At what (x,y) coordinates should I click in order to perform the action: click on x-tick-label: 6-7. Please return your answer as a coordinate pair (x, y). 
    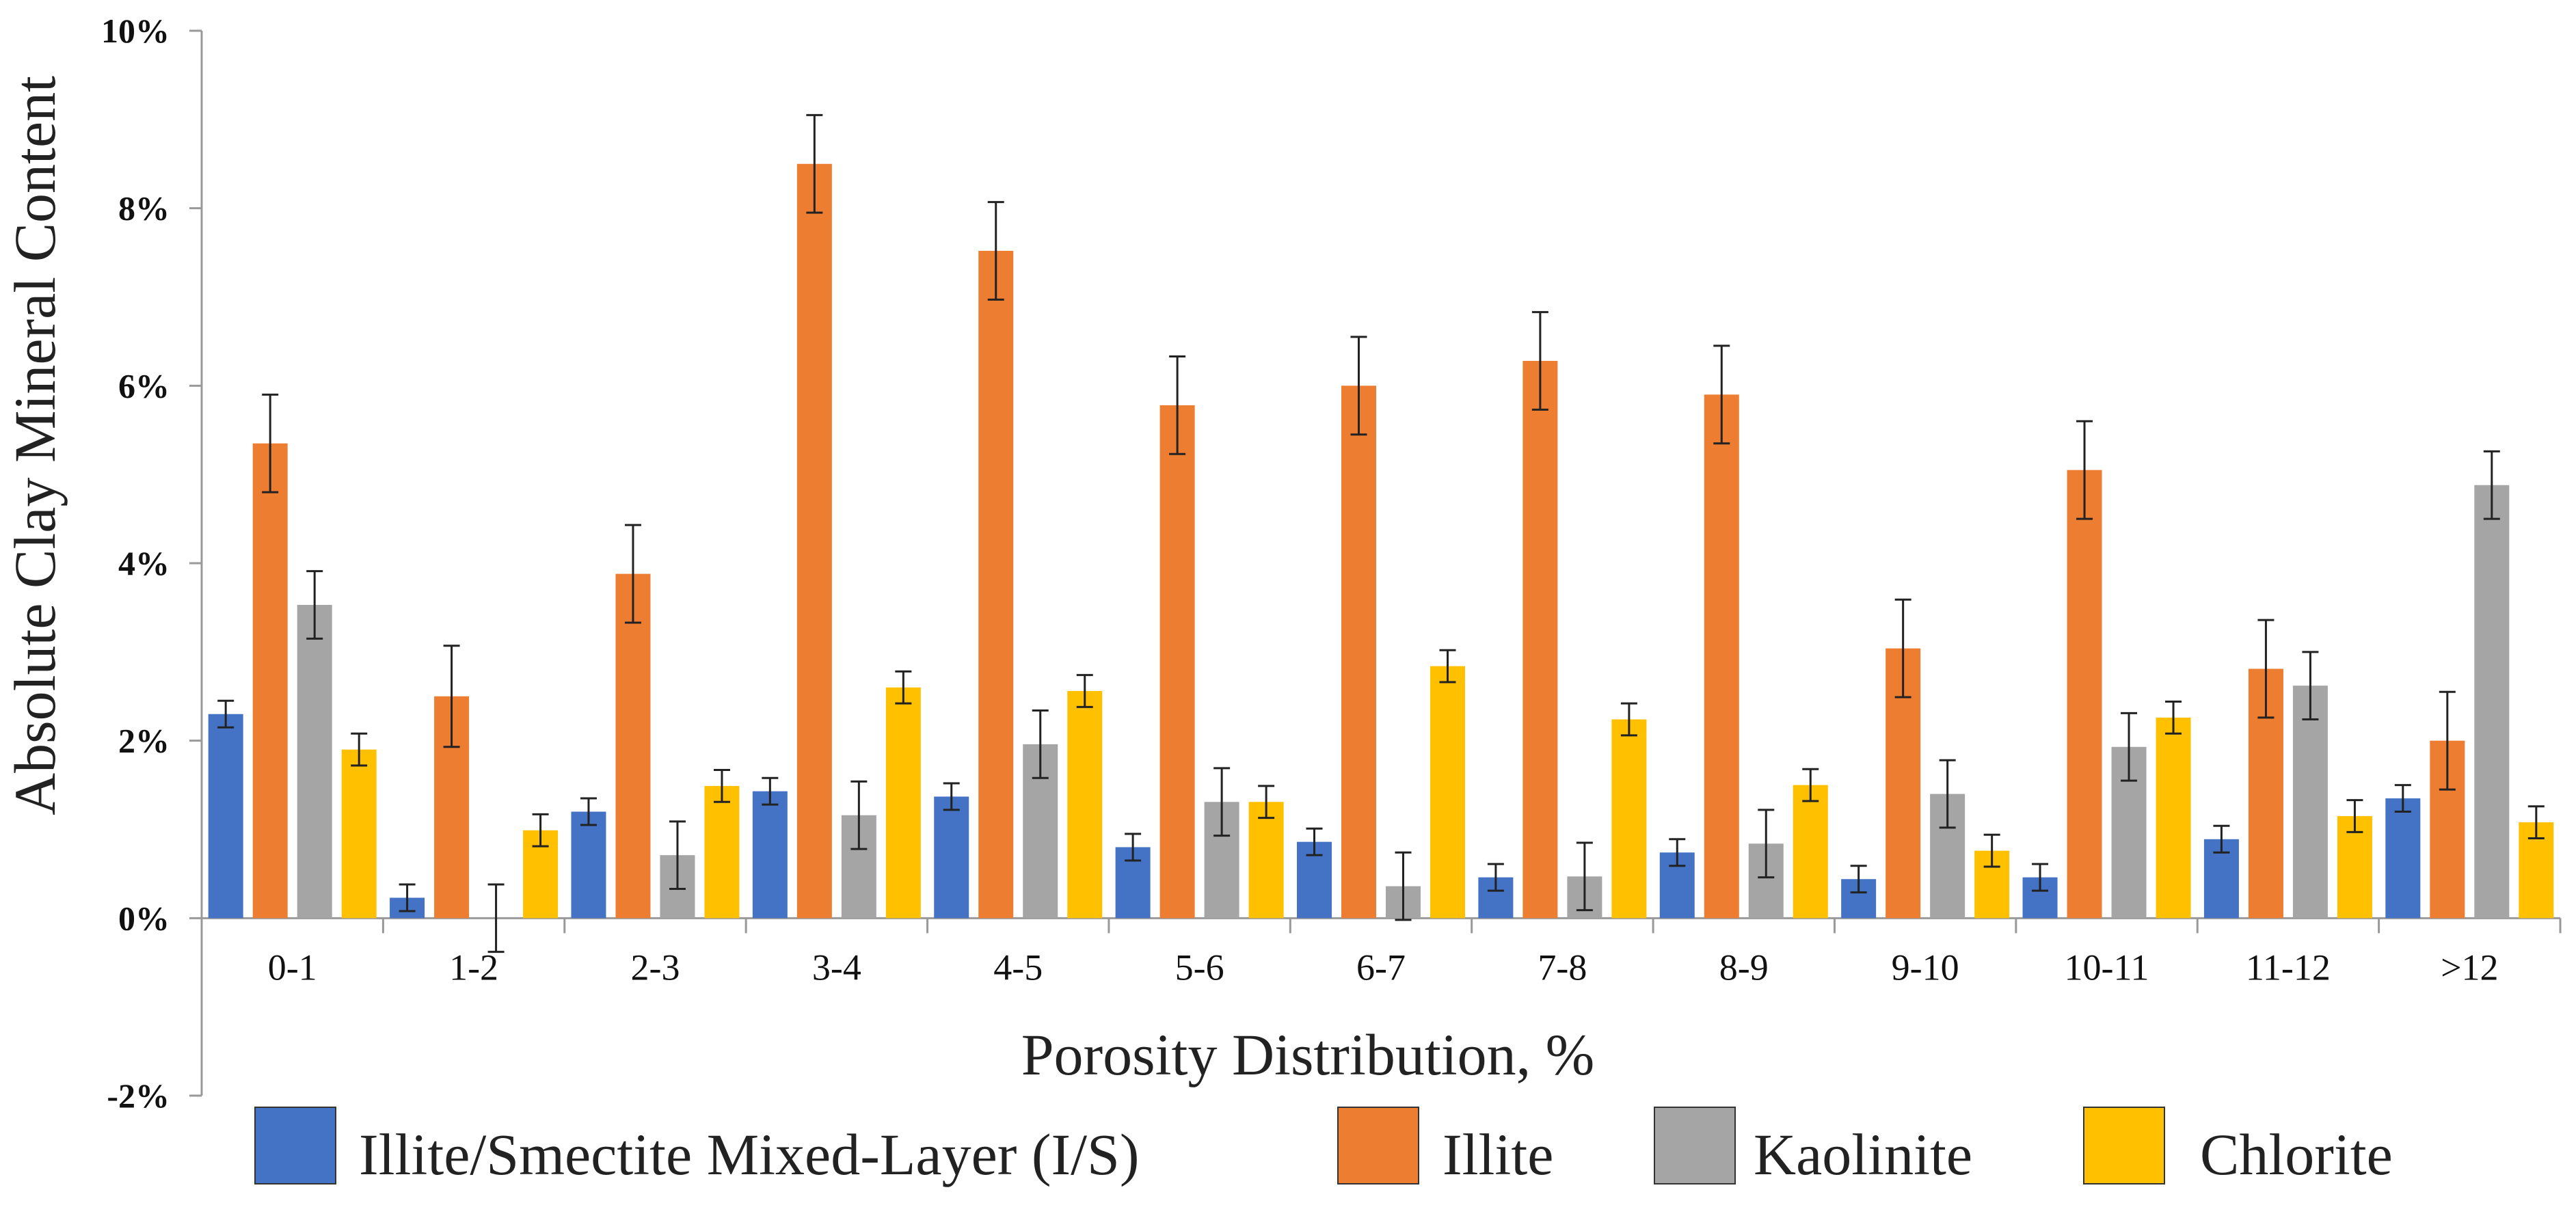
    Looking at the image, I should click on (1381, 967).